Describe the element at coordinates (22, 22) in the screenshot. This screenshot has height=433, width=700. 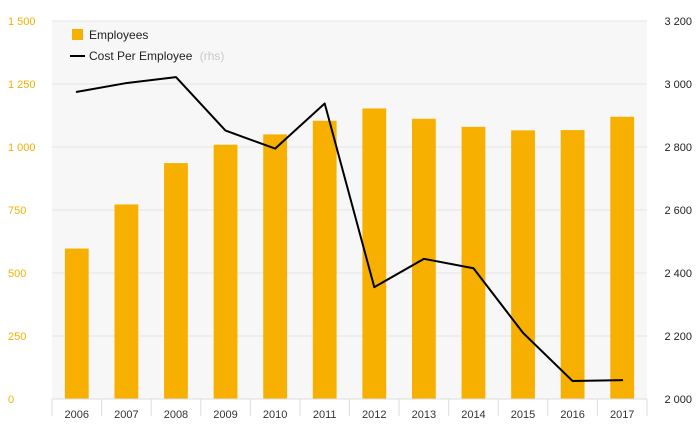
I see `left-axis-tick-label: 1 500` at that location.